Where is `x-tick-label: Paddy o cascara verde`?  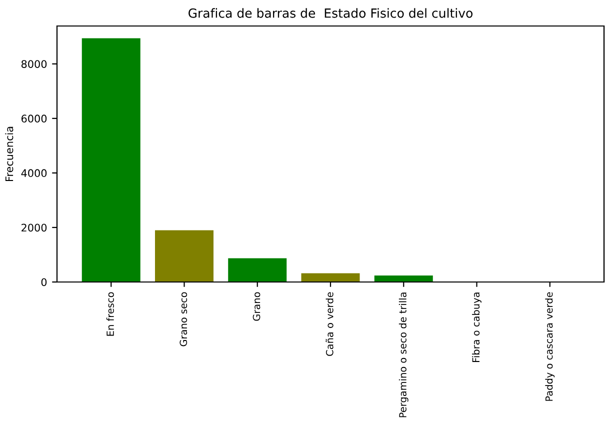 x-tick-label: Paddy o cascara verde is located at coordinates (550, 346).